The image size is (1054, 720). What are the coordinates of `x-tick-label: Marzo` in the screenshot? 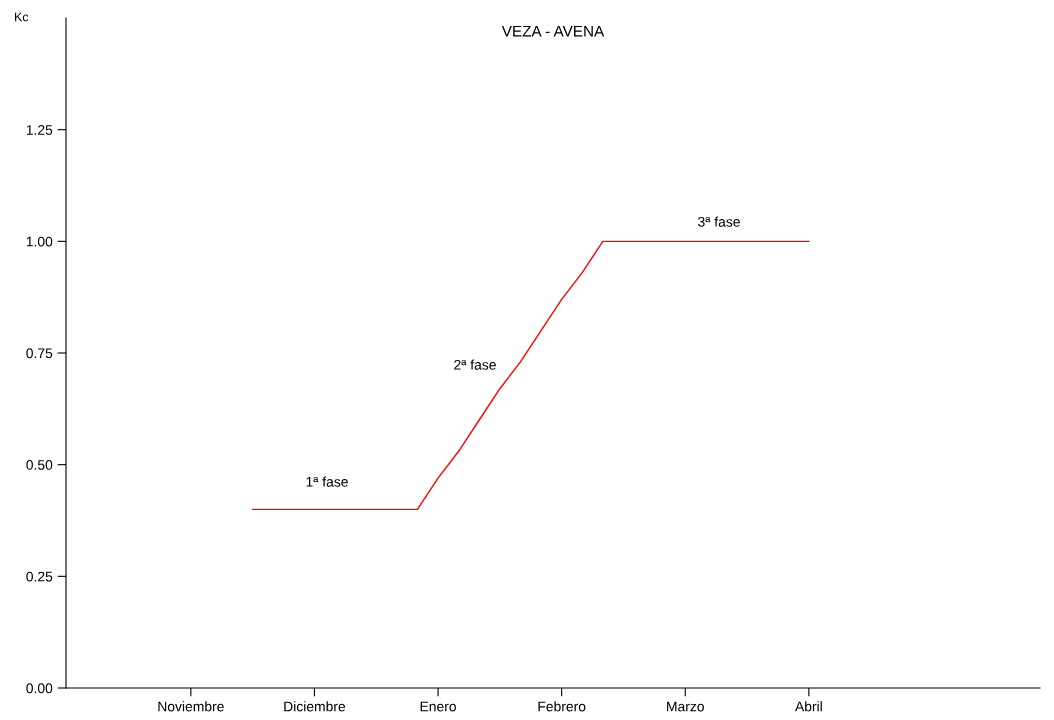 It's located at (685, 706).